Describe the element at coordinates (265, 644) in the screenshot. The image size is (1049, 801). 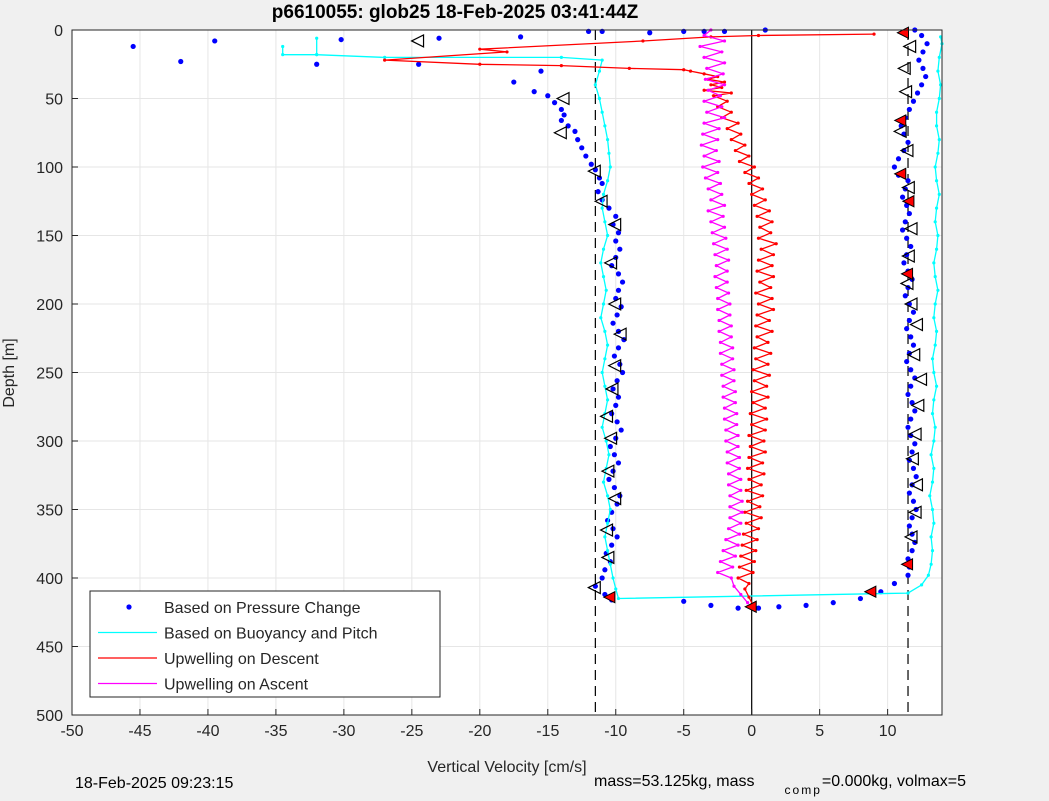
I see `legend-box` at that location.